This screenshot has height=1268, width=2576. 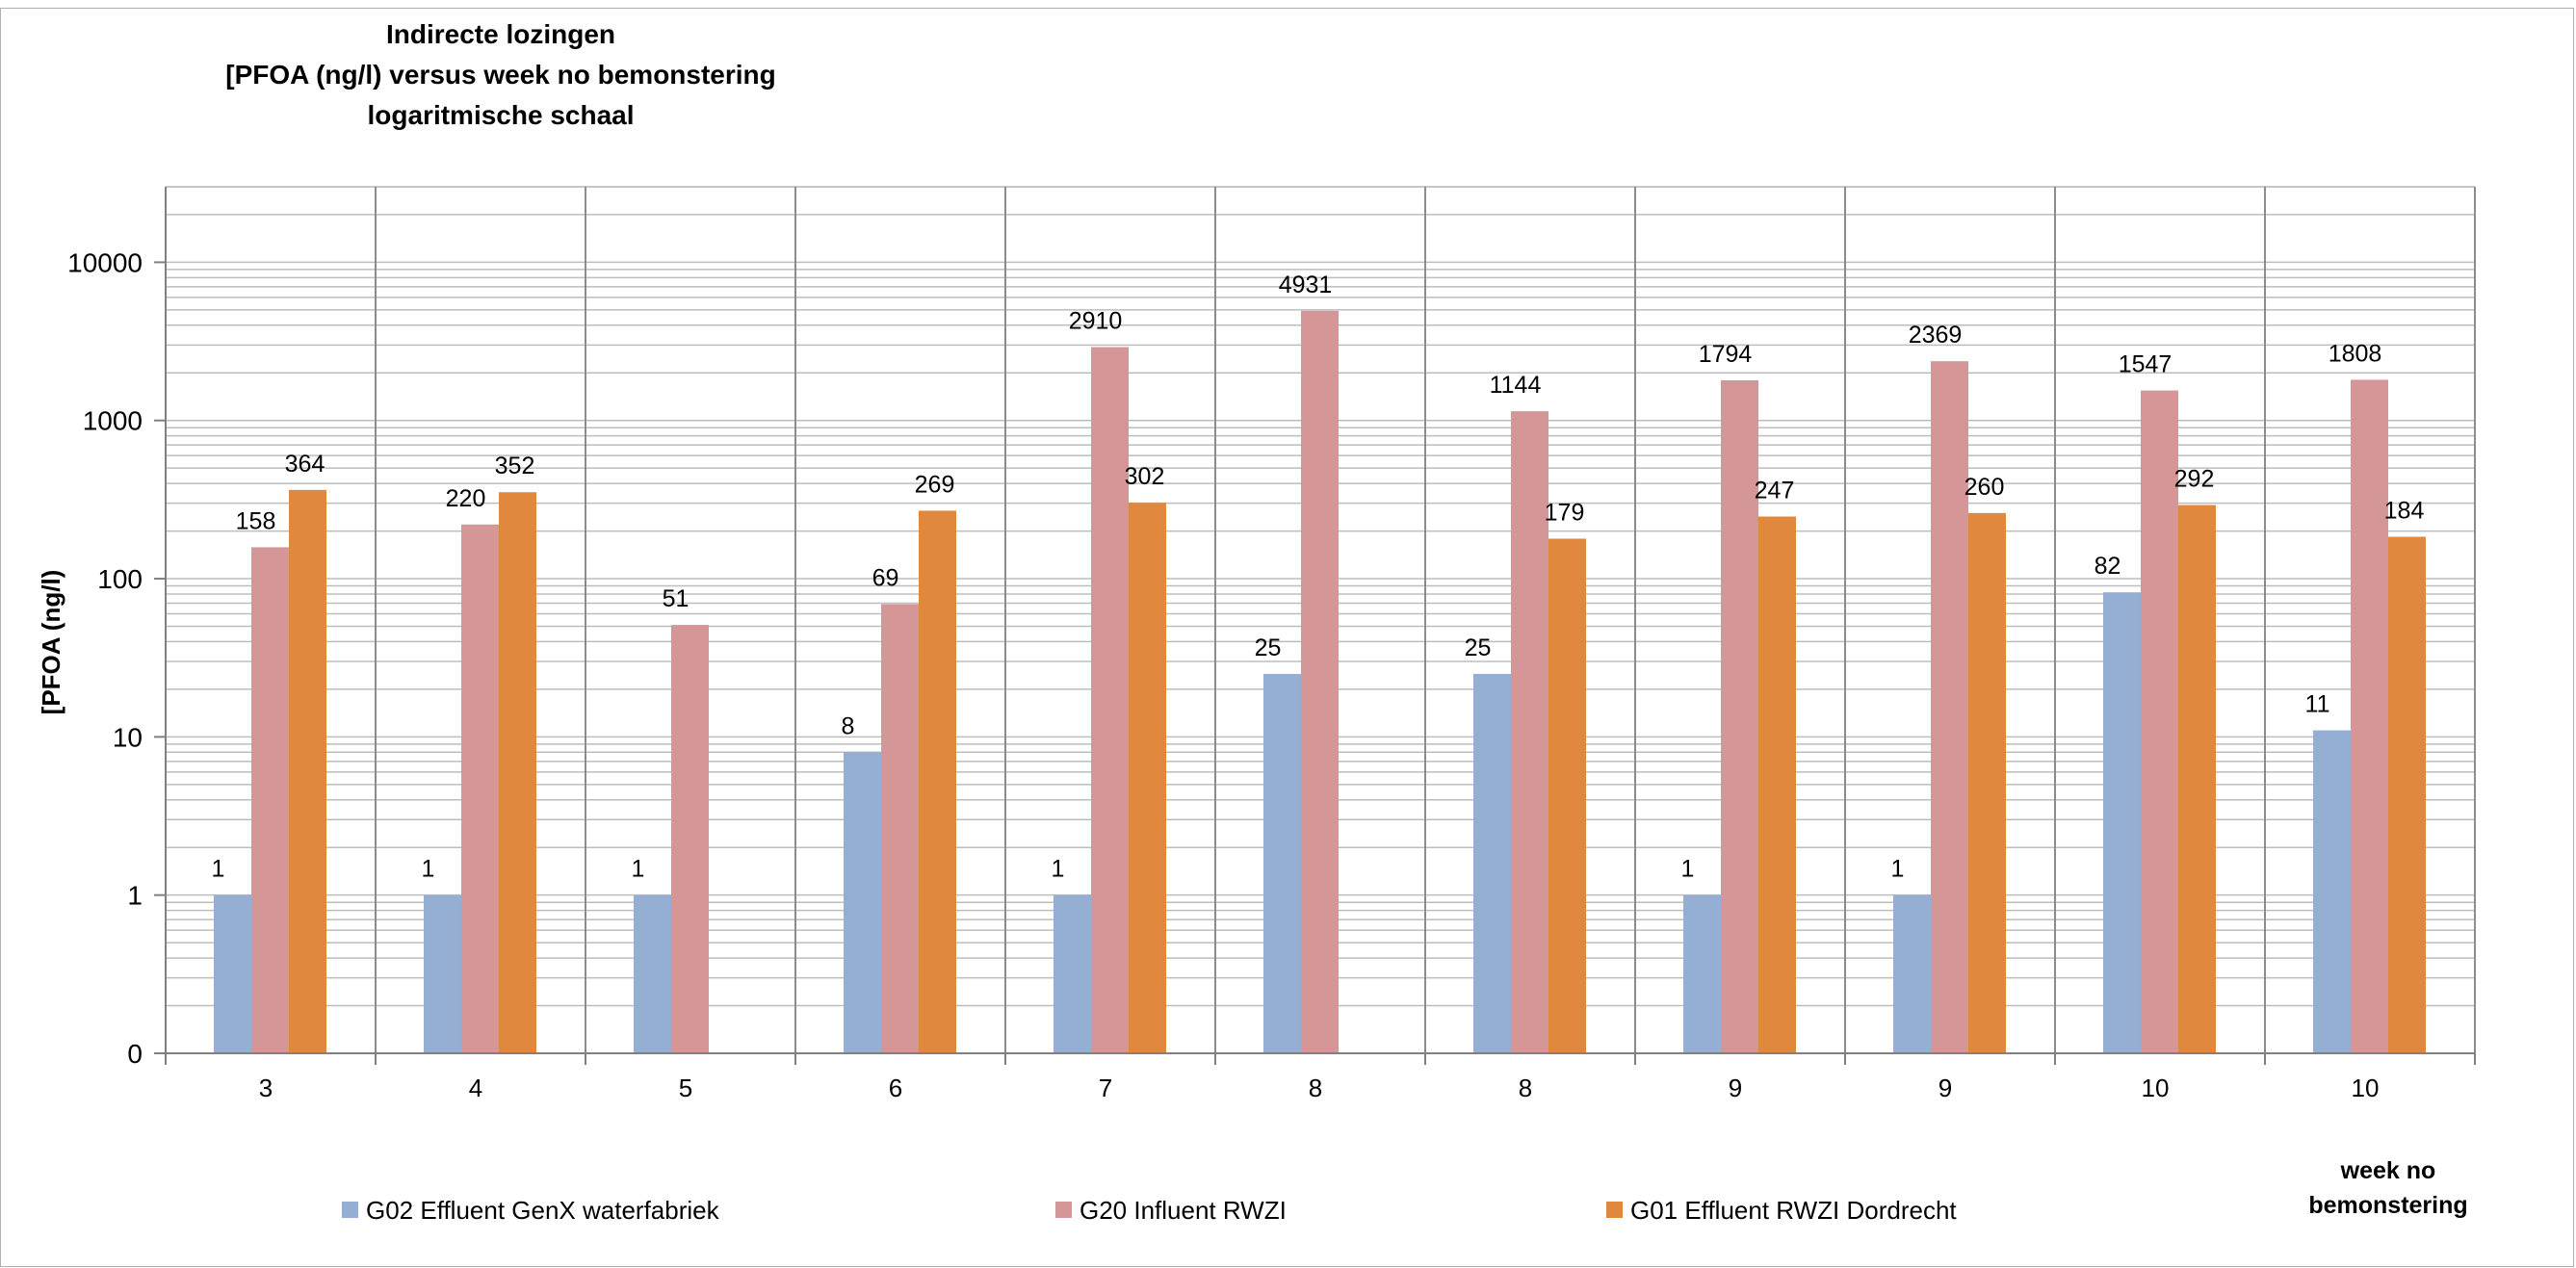 What do you see at coordinates (105, 262) in the screenshot?
I see `y-tick-label: 10000` at bounding box center [105, 262].